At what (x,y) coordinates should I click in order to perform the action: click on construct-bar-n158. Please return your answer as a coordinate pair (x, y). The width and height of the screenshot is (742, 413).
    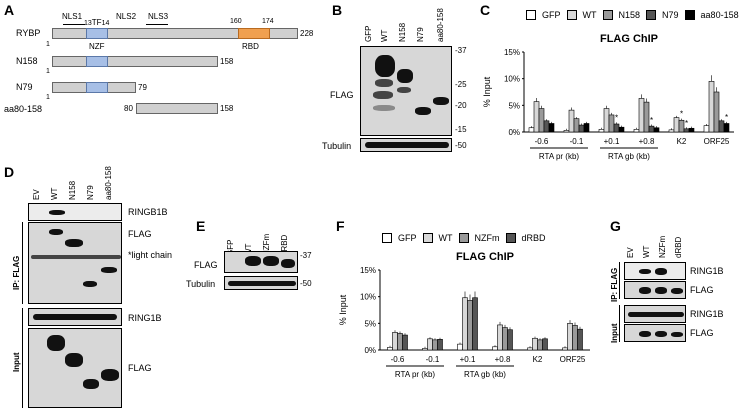
    Looking at the image, I should click on (135, 61).